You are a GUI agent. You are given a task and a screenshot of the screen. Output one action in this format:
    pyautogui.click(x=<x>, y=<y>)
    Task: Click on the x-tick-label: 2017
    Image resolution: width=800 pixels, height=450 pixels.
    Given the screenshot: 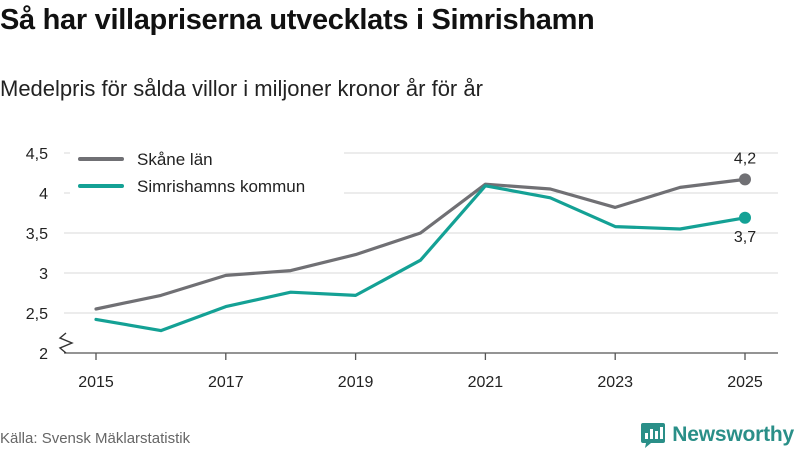 What is the action you would take?
    pyautogui.click(x=226, y=382)
    